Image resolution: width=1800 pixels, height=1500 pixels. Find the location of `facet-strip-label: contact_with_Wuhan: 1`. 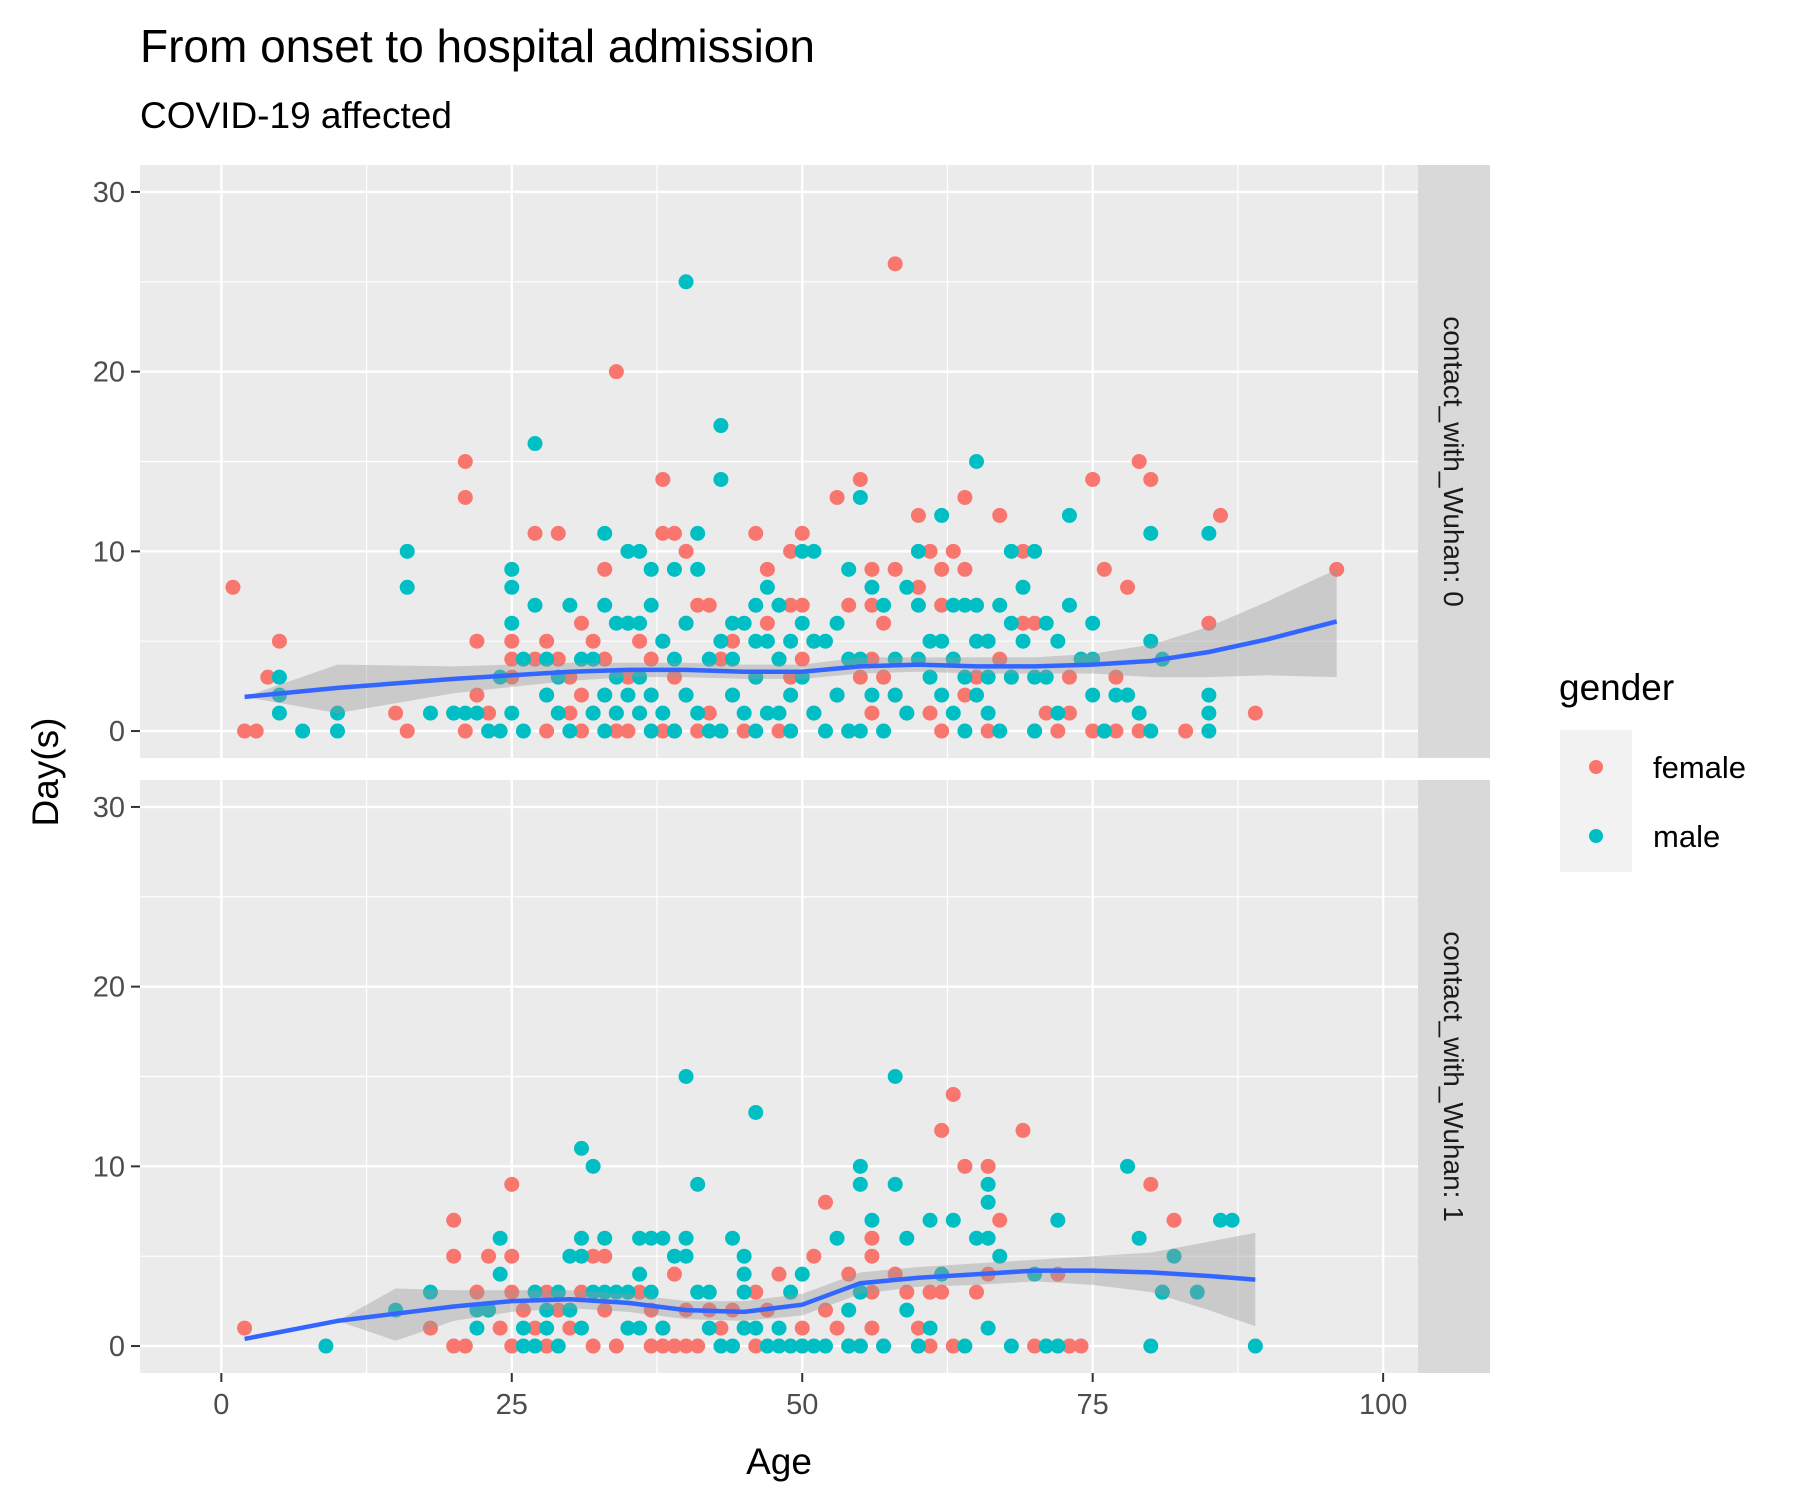

facet-strip-label: contact_with_Wuhan: 1 is located at coordinates (1453, 1076).